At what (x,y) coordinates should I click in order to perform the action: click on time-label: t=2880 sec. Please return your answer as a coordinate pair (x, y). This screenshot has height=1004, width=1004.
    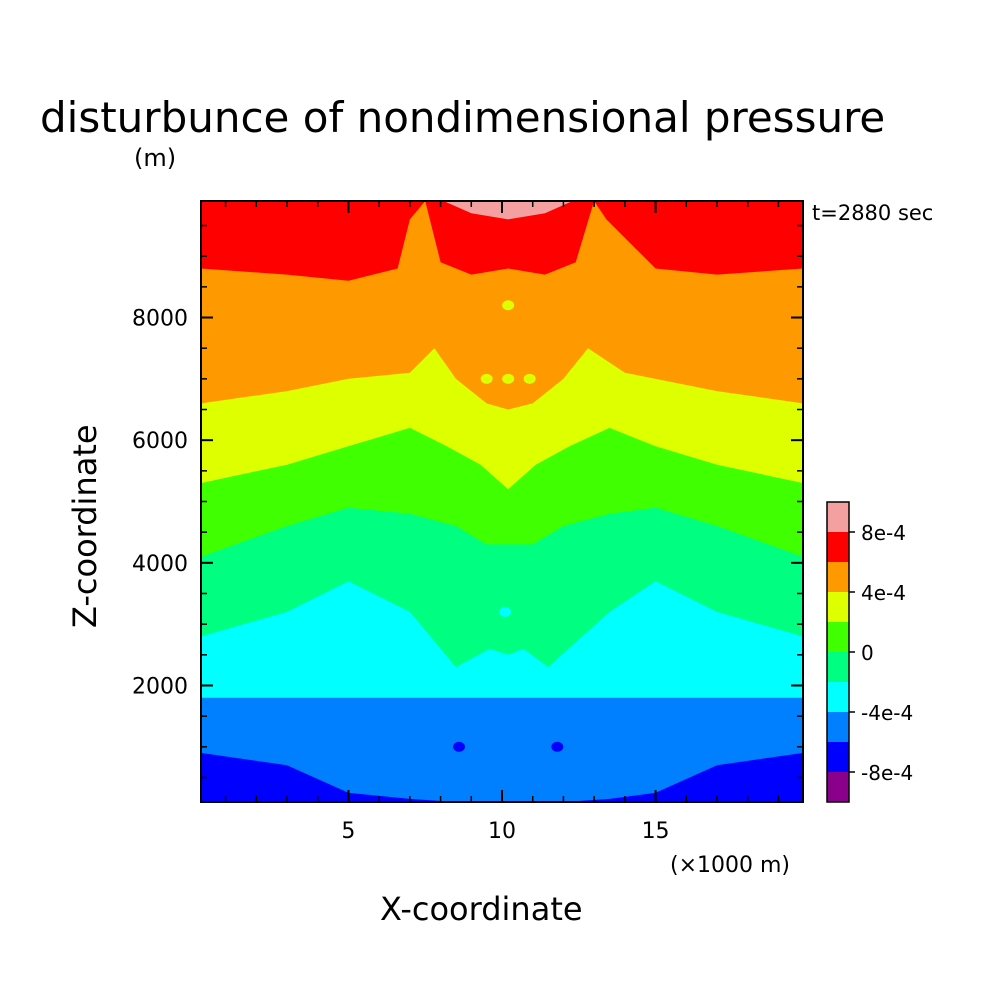
    Looking at the image, I should click on (872, 213).